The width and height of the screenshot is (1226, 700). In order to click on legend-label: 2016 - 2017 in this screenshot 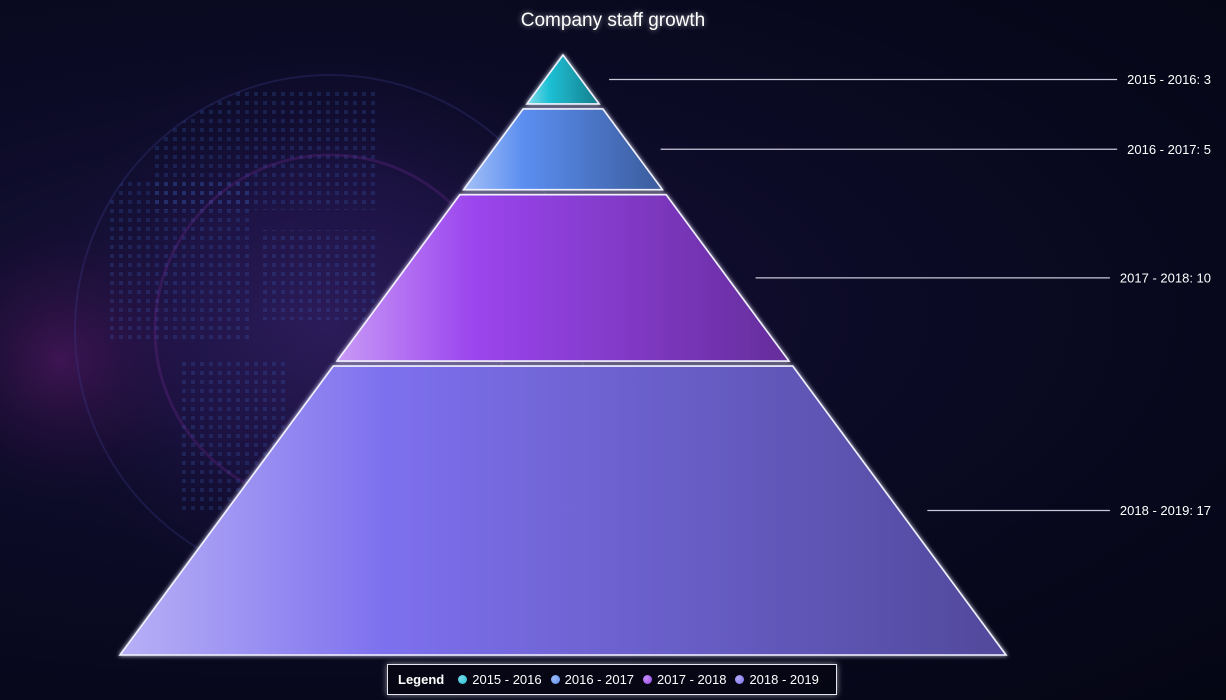, I will do `click(599, 679)`.